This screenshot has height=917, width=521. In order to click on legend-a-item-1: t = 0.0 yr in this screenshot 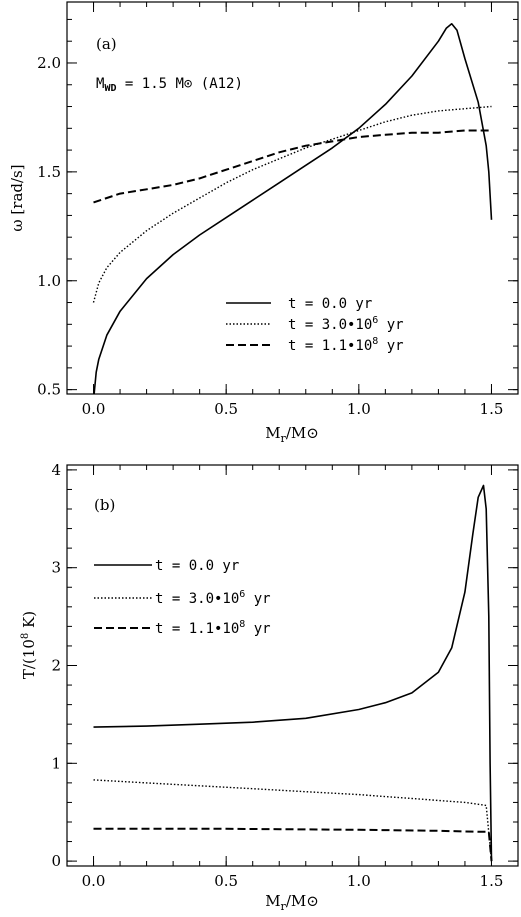, I will do `click(330, 304)`.